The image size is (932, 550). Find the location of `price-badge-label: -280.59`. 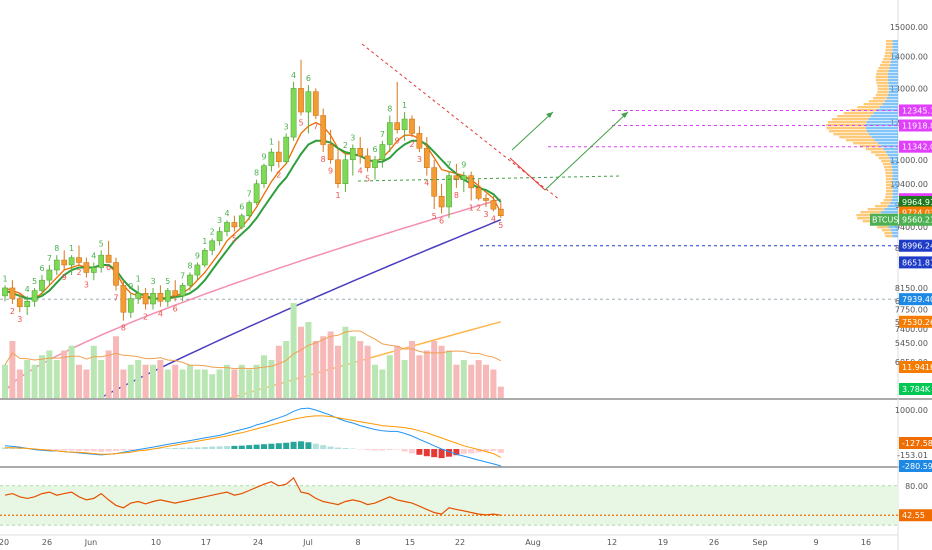

price-badge-label: -280.59 is located at coordinates (917, 466).